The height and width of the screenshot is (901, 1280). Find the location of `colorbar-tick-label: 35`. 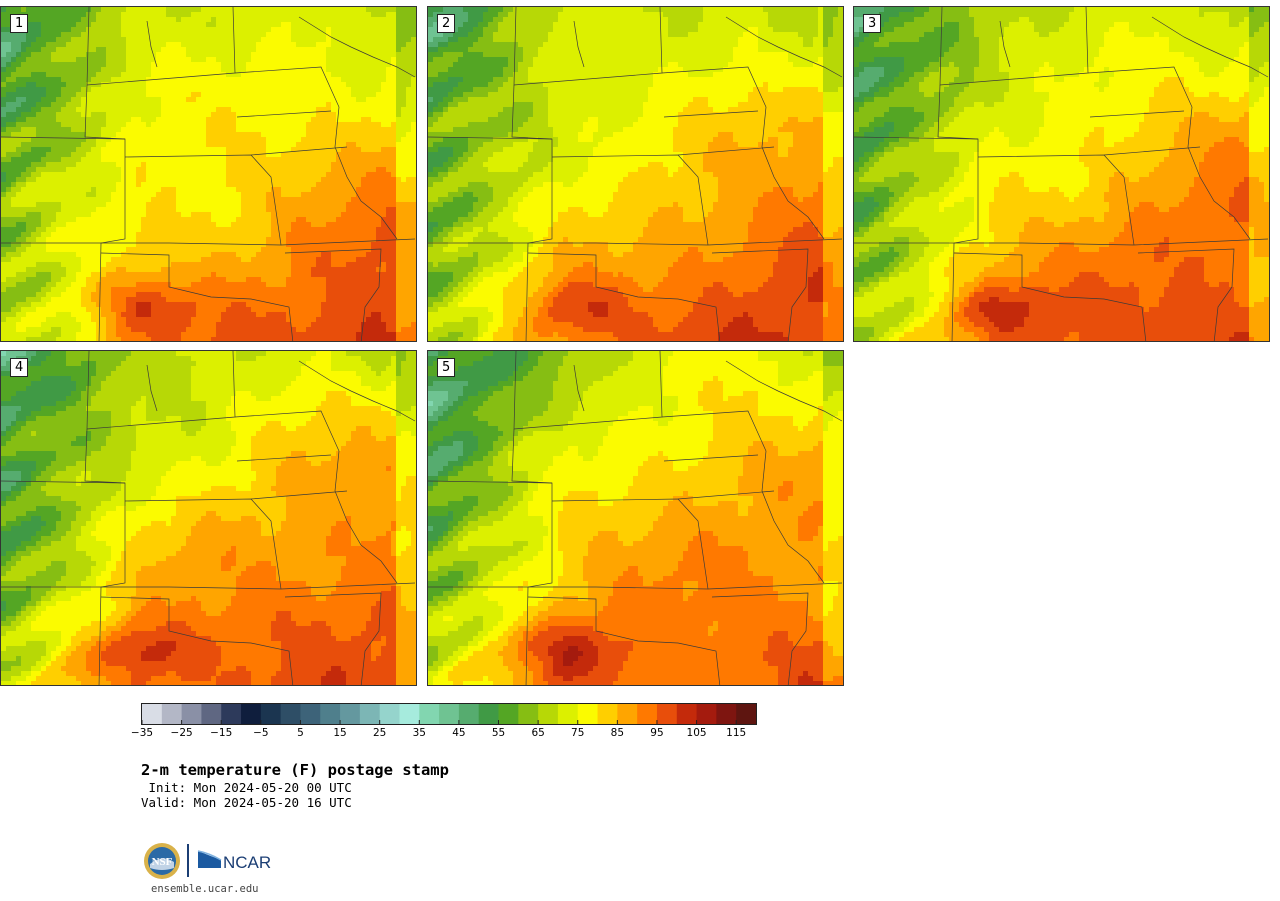

colorbar-tick-label: 35 is located at coordinates (419, 733).